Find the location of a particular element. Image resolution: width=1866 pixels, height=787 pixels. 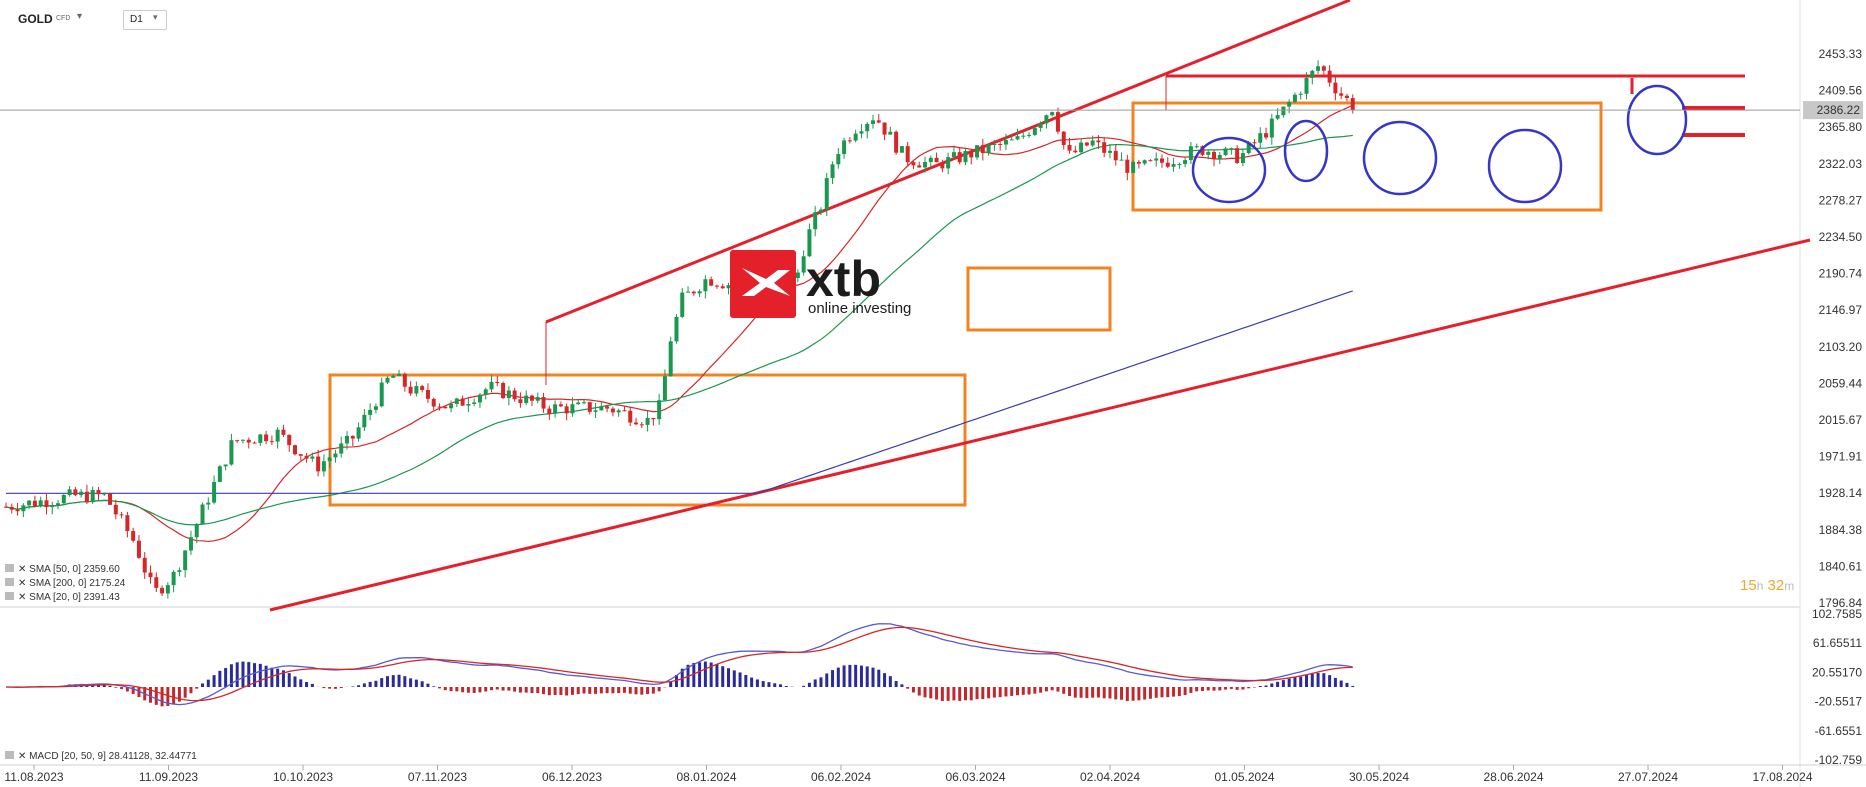

legend-toggle-icon is located at coordinates (9, 755).